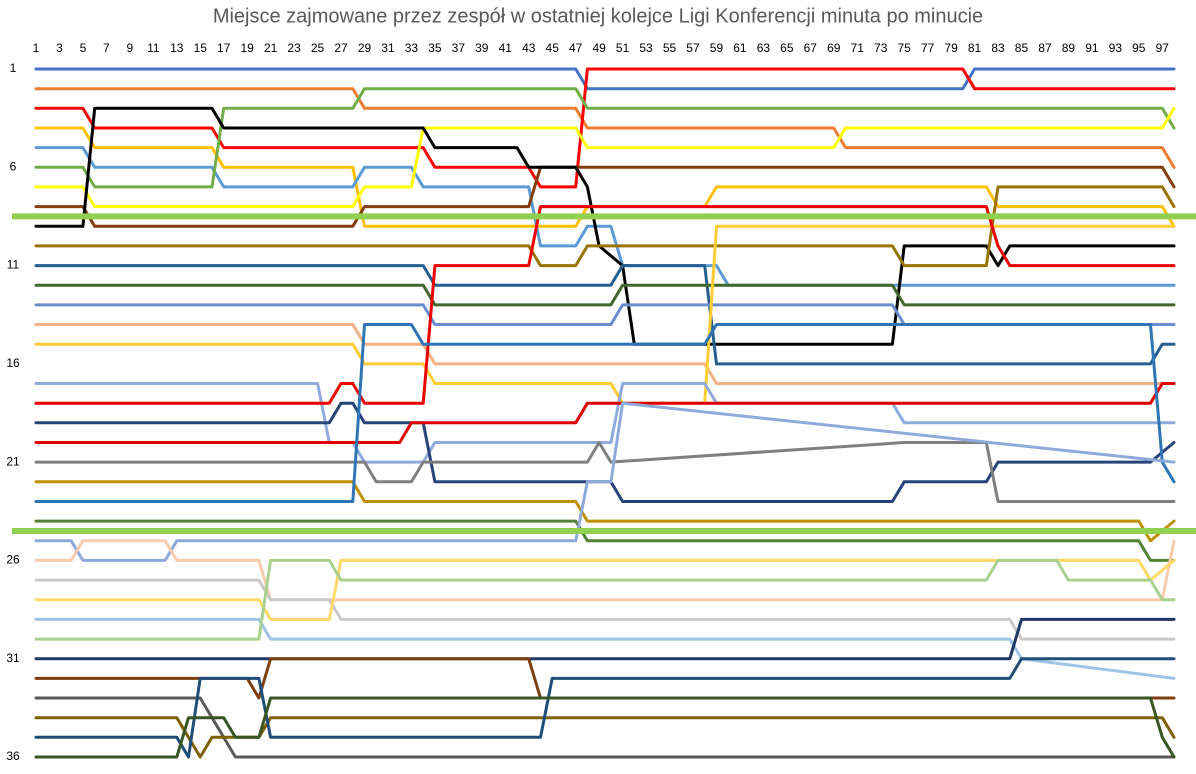  I want to click on x-tick-label: 75, so click(904, 48).